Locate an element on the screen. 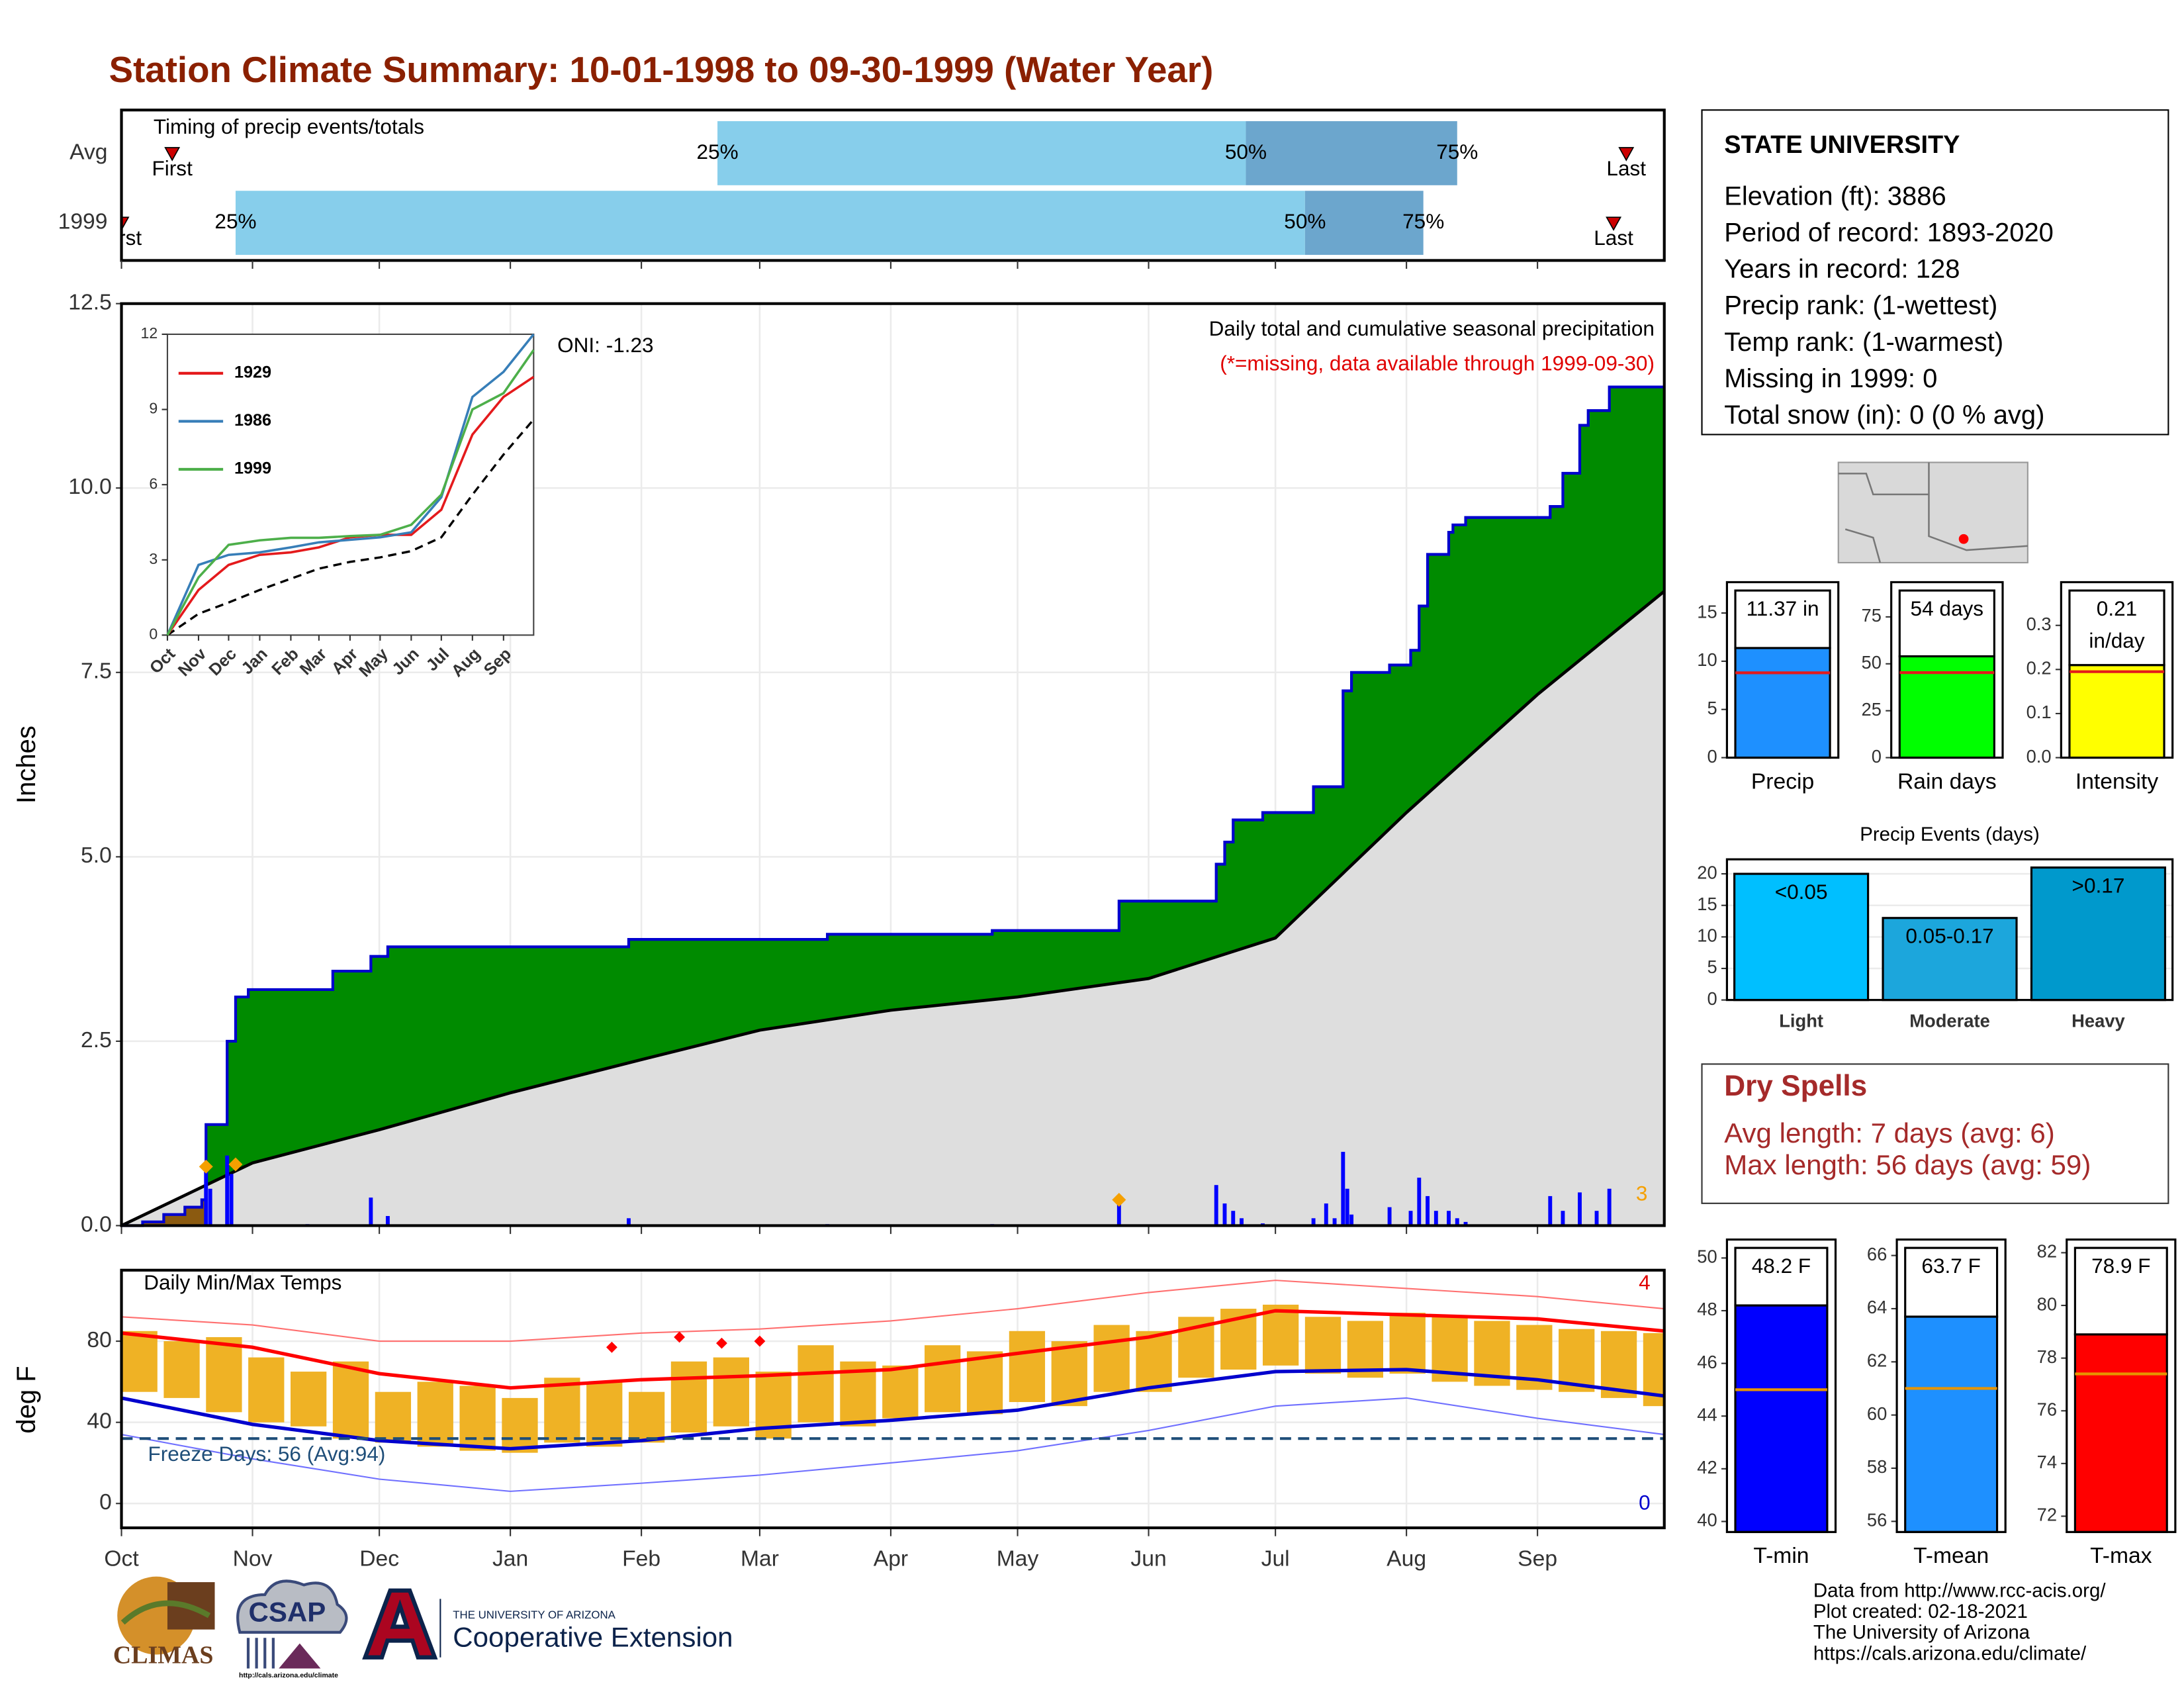  value-label: 0.21 in/day is located at coordinates (2117, 625).